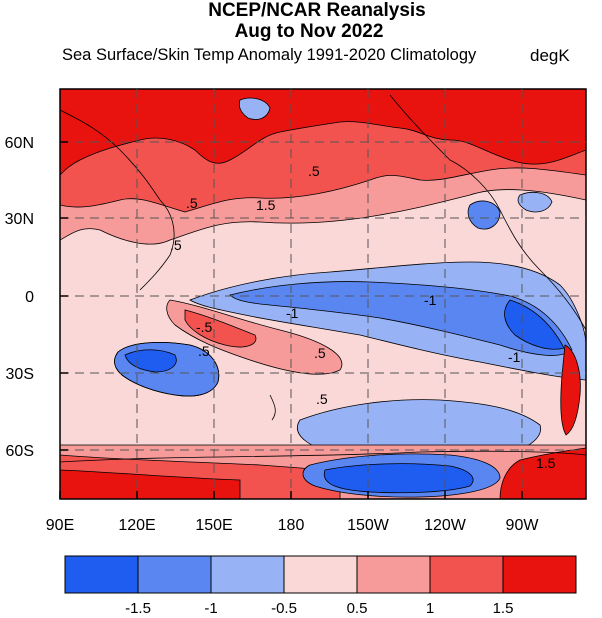 The width and height of the screenshot is (602, 618). What do you see at coordinates (534, 324) in the screenshot?
I see `region-la-nina-core` at bounding box center [534, 324].